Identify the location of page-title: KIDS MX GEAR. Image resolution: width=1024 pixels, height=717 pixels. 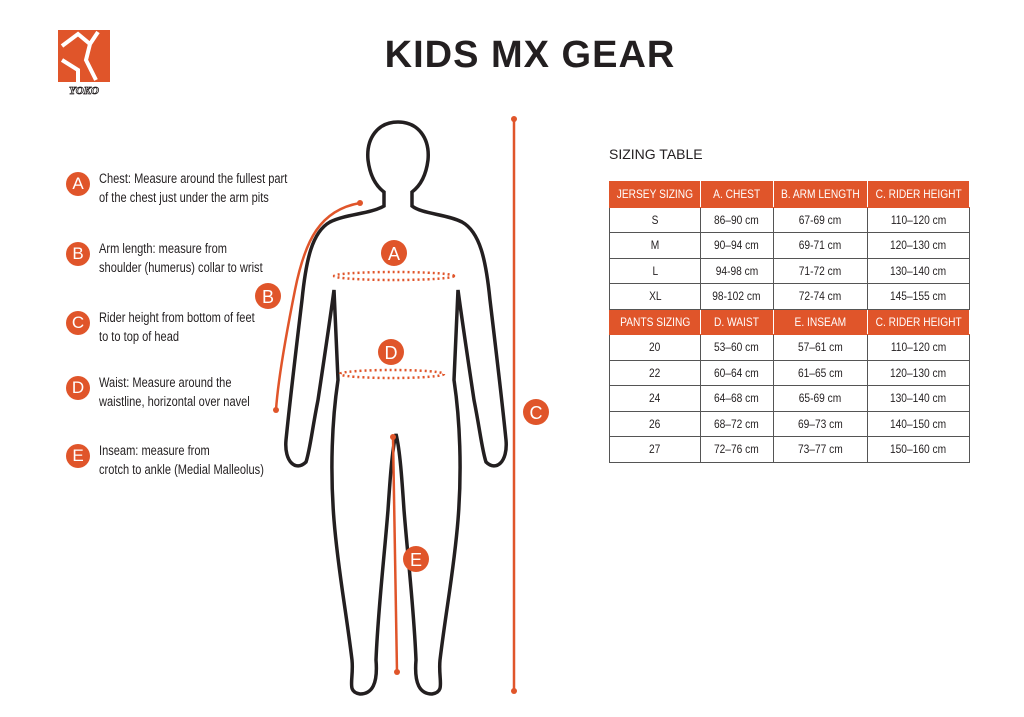
(530, 55).